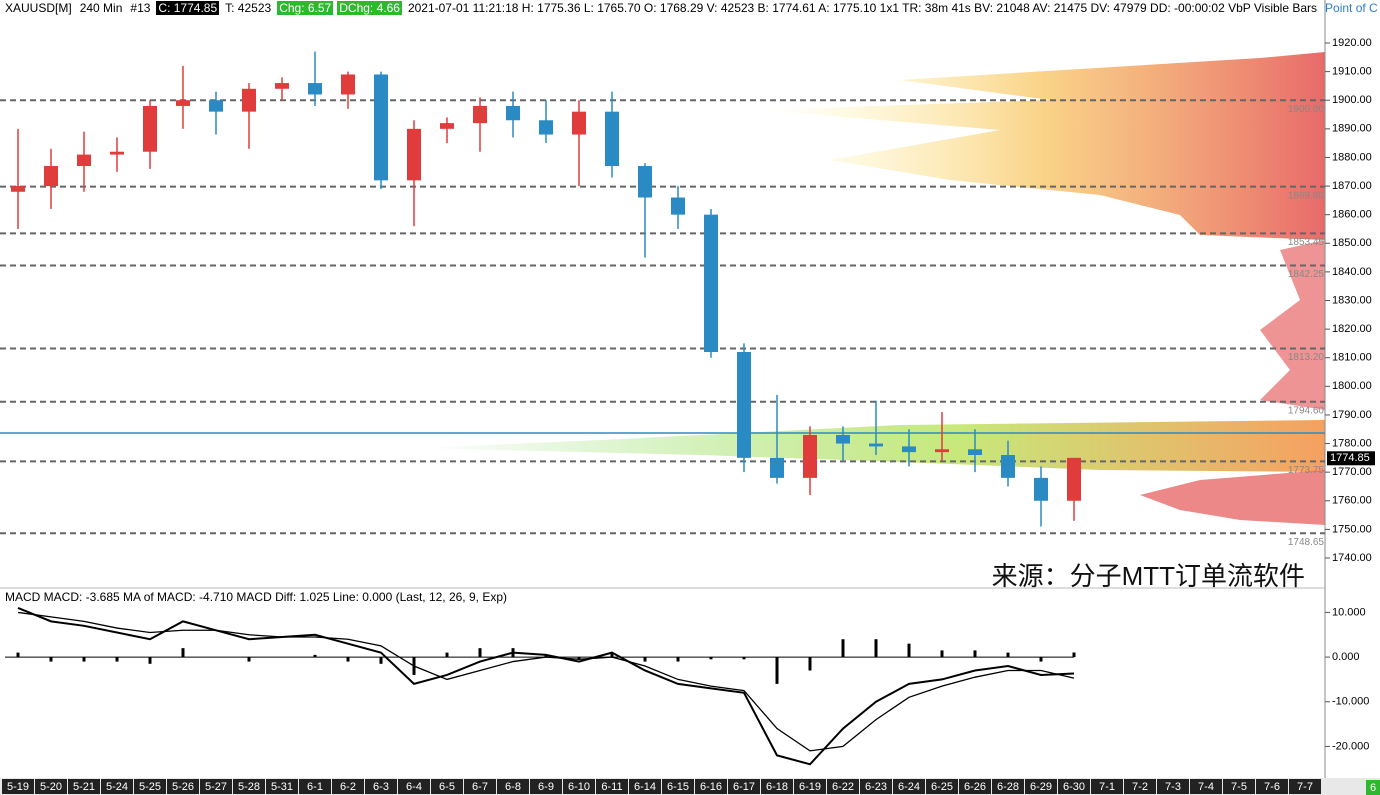 The height and width of the screenshot is (795, 1380). Describe the element at coordinates (1352, 243) in the screenshot. I see `y-tick-label: 1850.00` at that location.